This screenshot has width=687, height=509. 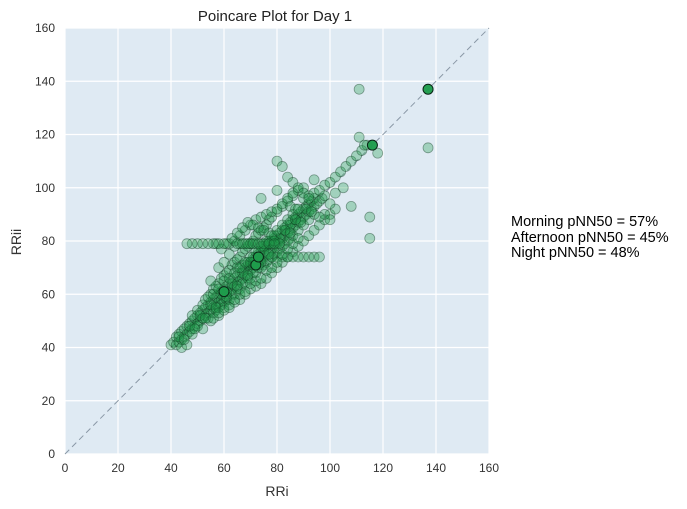 What do you see at coordinates (585, 222) in the screenshot?
I see `morning-pnn50-text: Morning pNN50 = 57%` at bounding box center [585, 222].